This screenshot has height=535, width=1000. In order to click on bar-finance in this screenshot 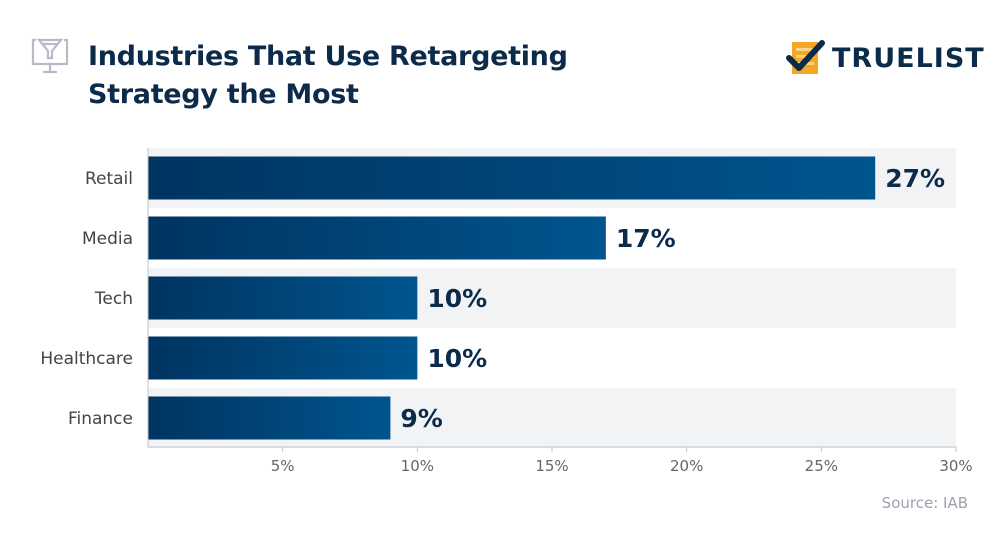, I will do `click(269, 418)`.